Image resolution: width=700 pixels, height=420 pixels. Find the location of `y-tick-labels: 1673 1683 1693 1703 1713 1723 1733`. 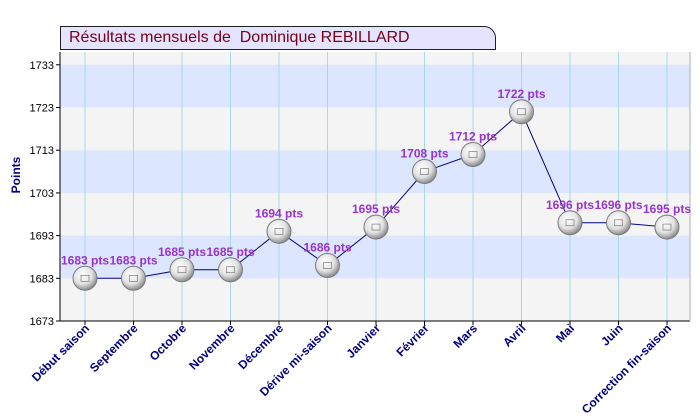

y-tick-labels: 1673 1683 1693 1703 1713 1723 1733 is located at coordinates (42, 194).